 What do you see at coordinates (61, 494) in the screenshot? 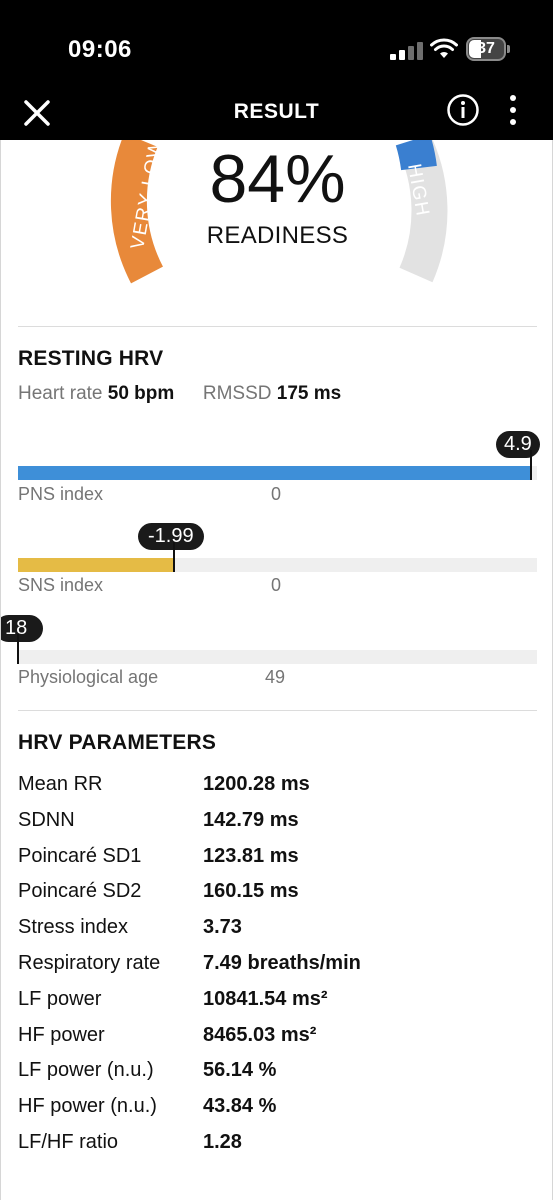
I see `pns-label: PNS index` at bounding box center [61, 494].